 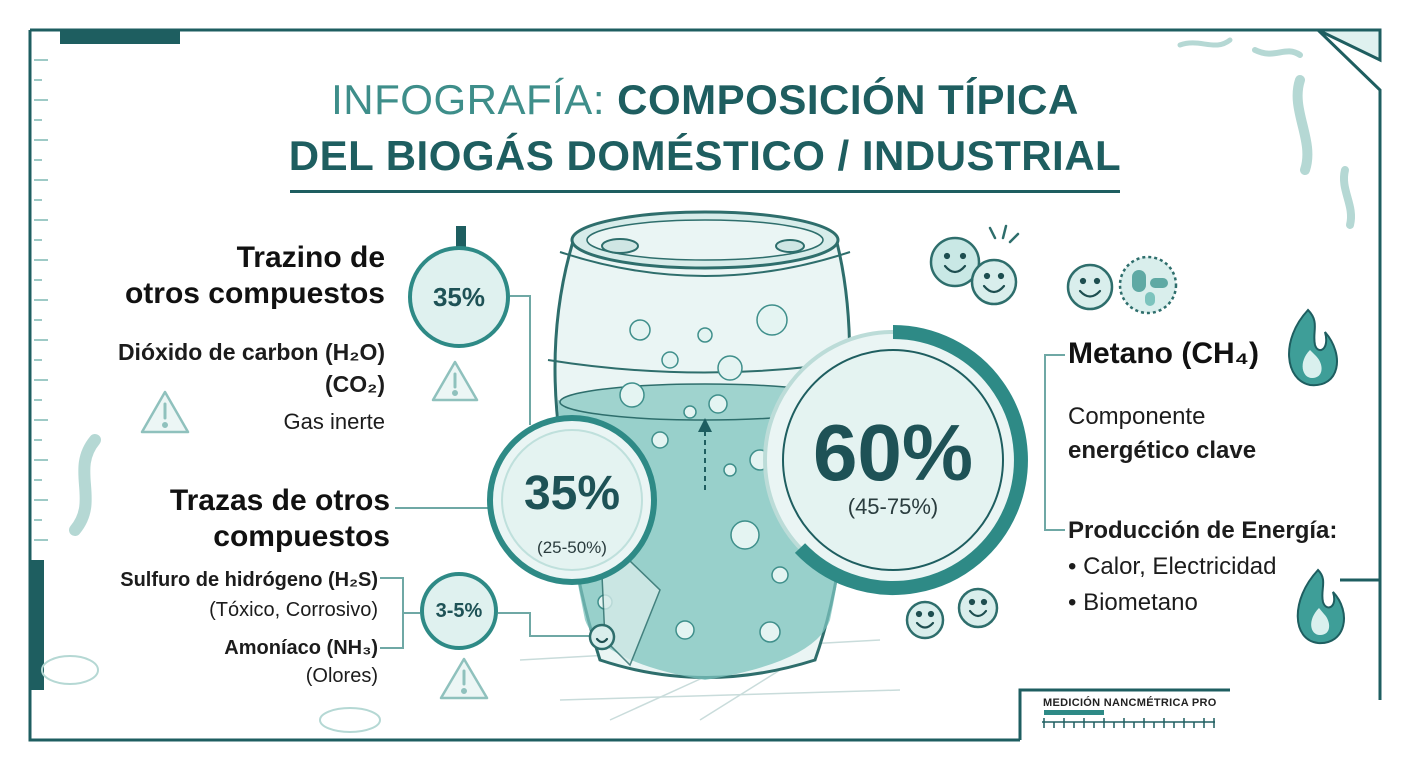 What do you see at coordinates (1137, 416) in the screenshot?
I see `methane-desc-line1: Componente` at bounding box center [1137, 416].